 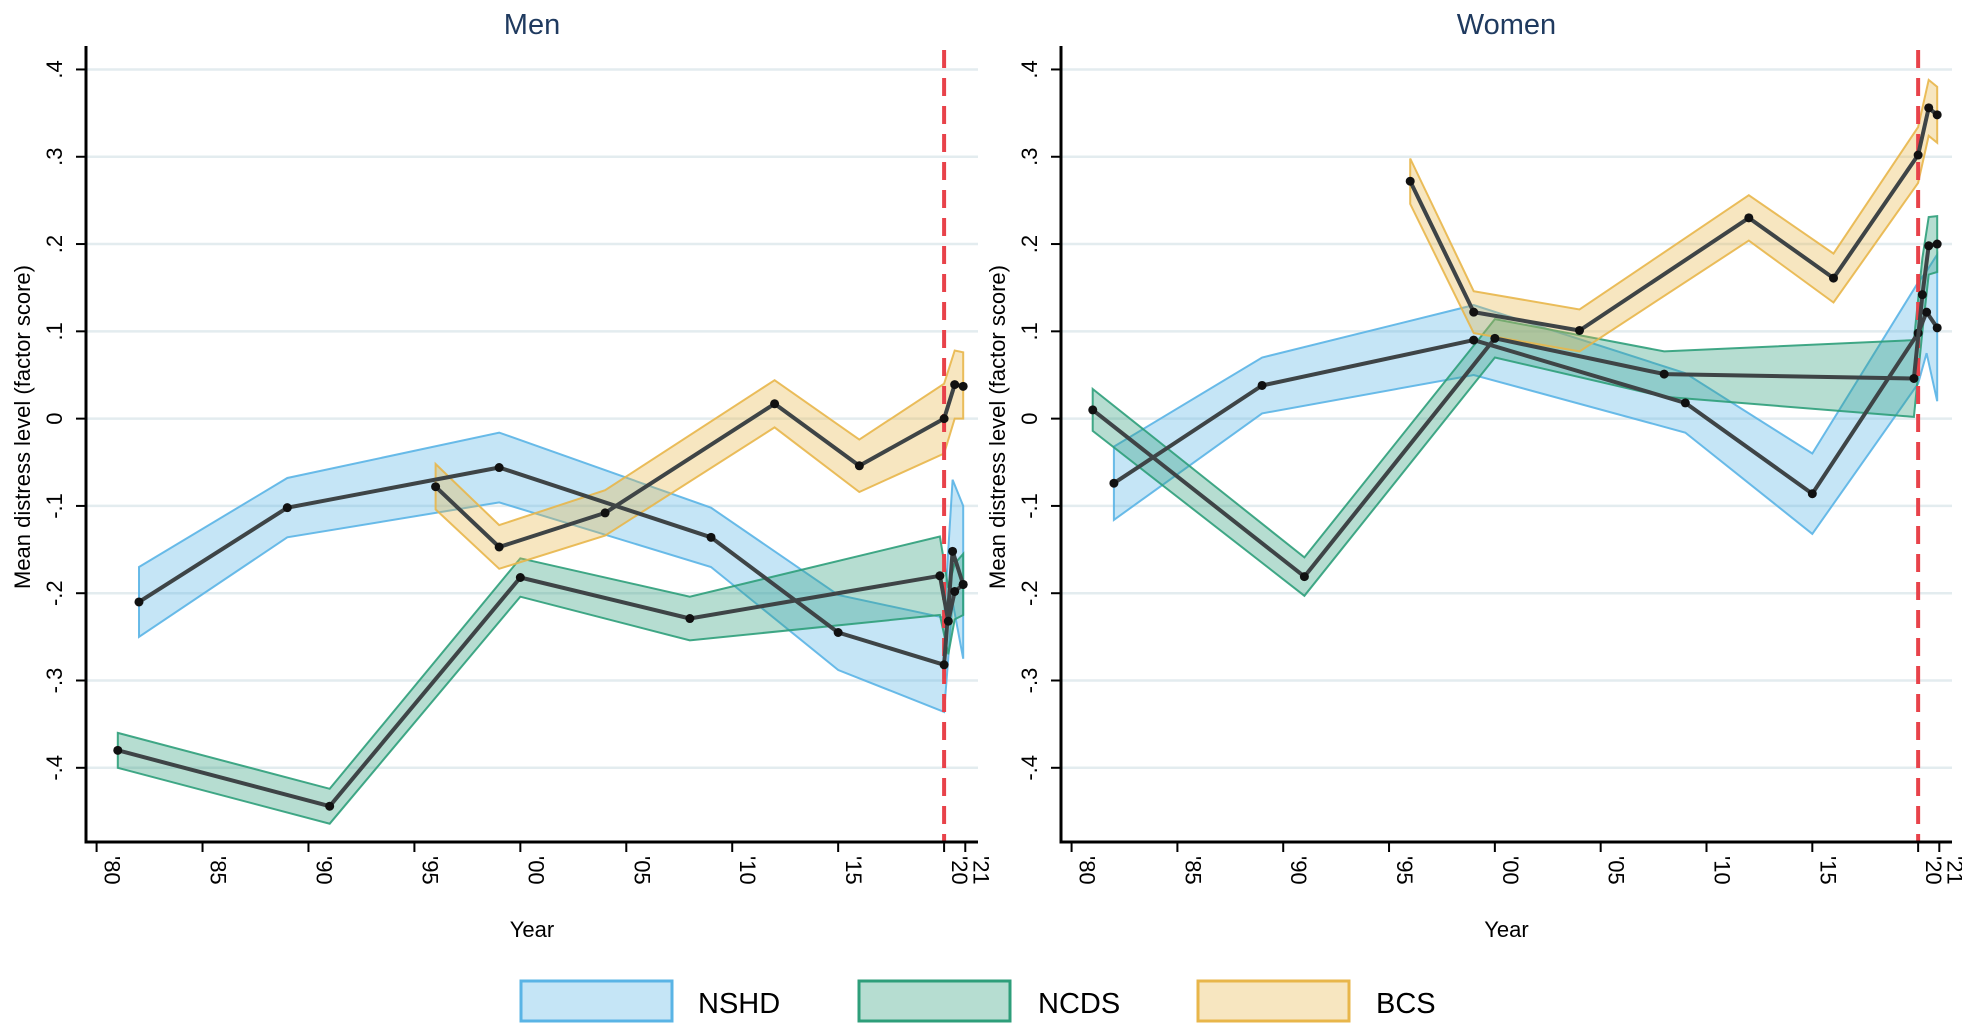 I want to click on legend: NSHD NCDS BCS, so click(x=977, y=1001).